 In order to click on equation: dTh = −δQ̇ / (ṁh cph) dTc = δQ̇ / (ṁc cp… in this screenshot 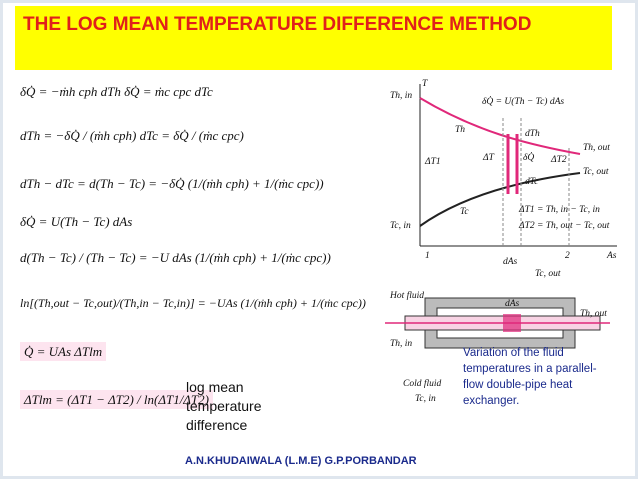, I will do `click(132, 135)`.